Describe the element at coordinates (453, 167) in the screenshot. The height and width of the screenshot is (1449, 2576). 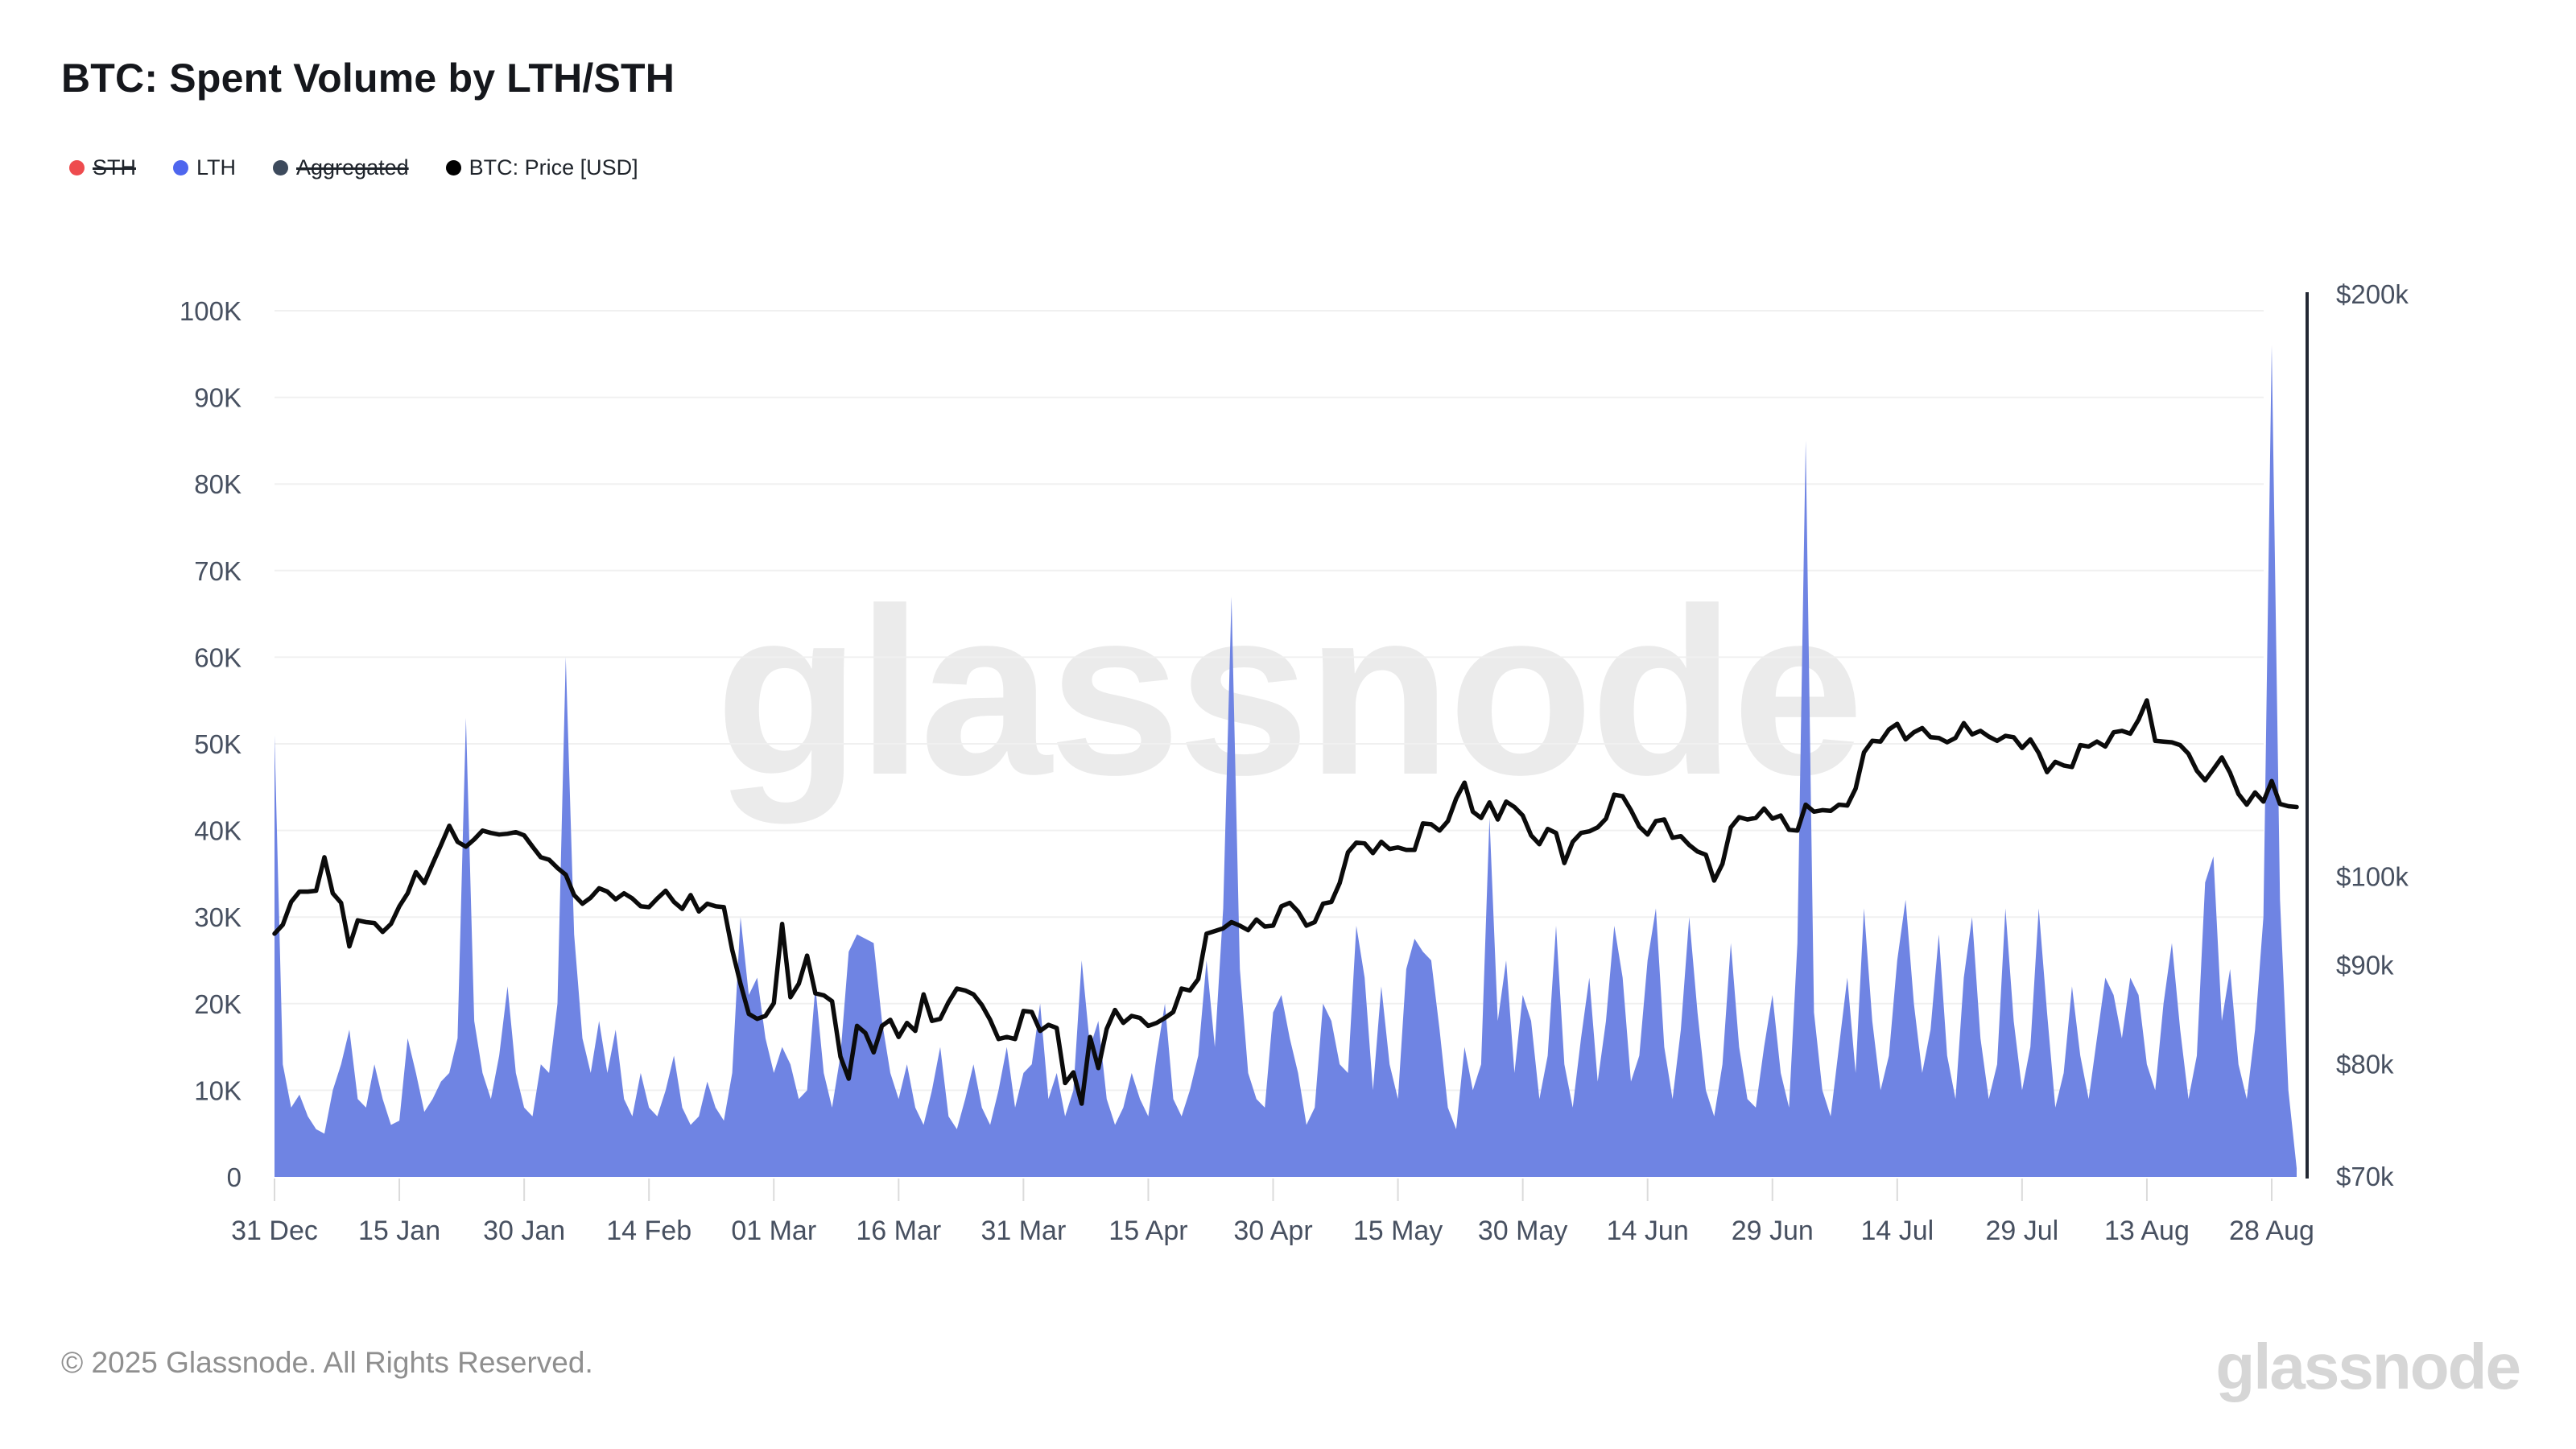
I see `btc-price-usd-color-dot-icon` at that location.